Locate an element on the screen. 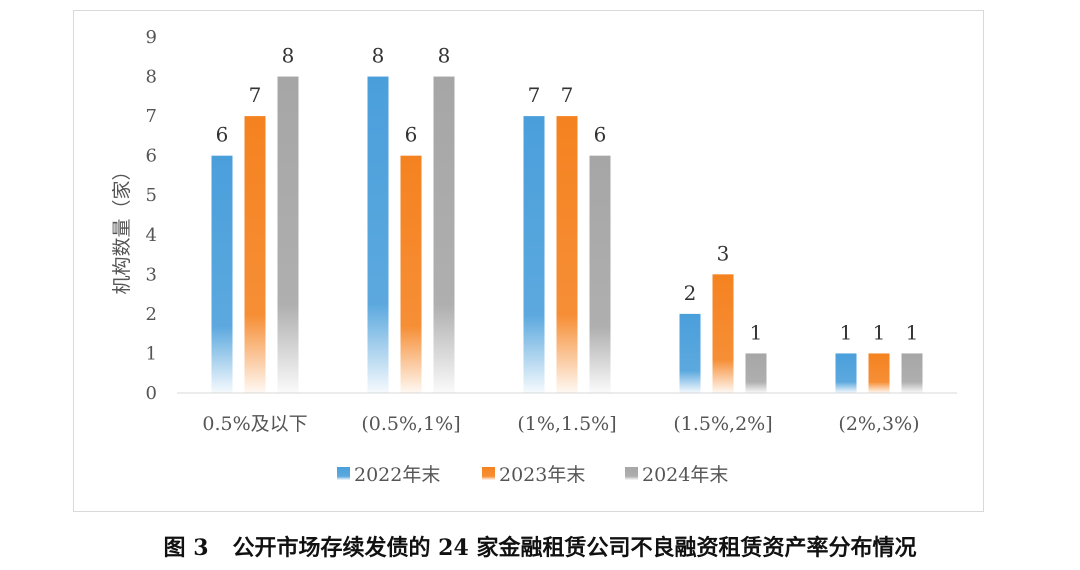 The height and width of the screenshot is (570, 1080). y-tick-label: 6 is located at coordinates (151, 156).